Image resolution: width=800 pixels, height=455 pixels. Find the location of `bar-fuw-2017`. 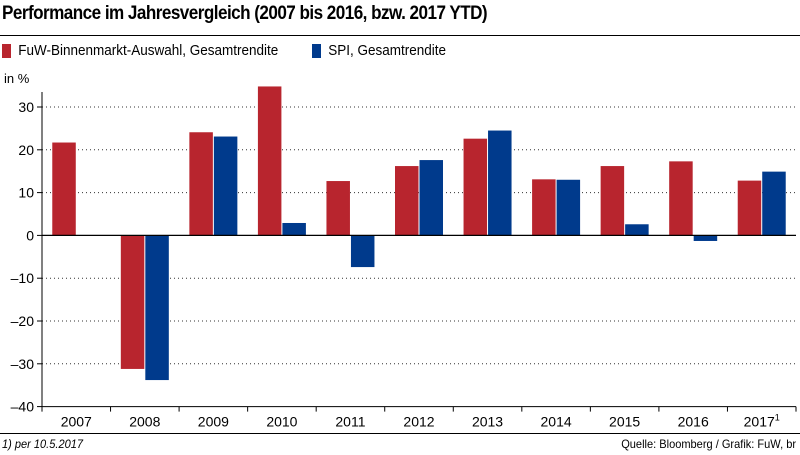

bar-fuw-2017 is located at coordinates (749, 208).